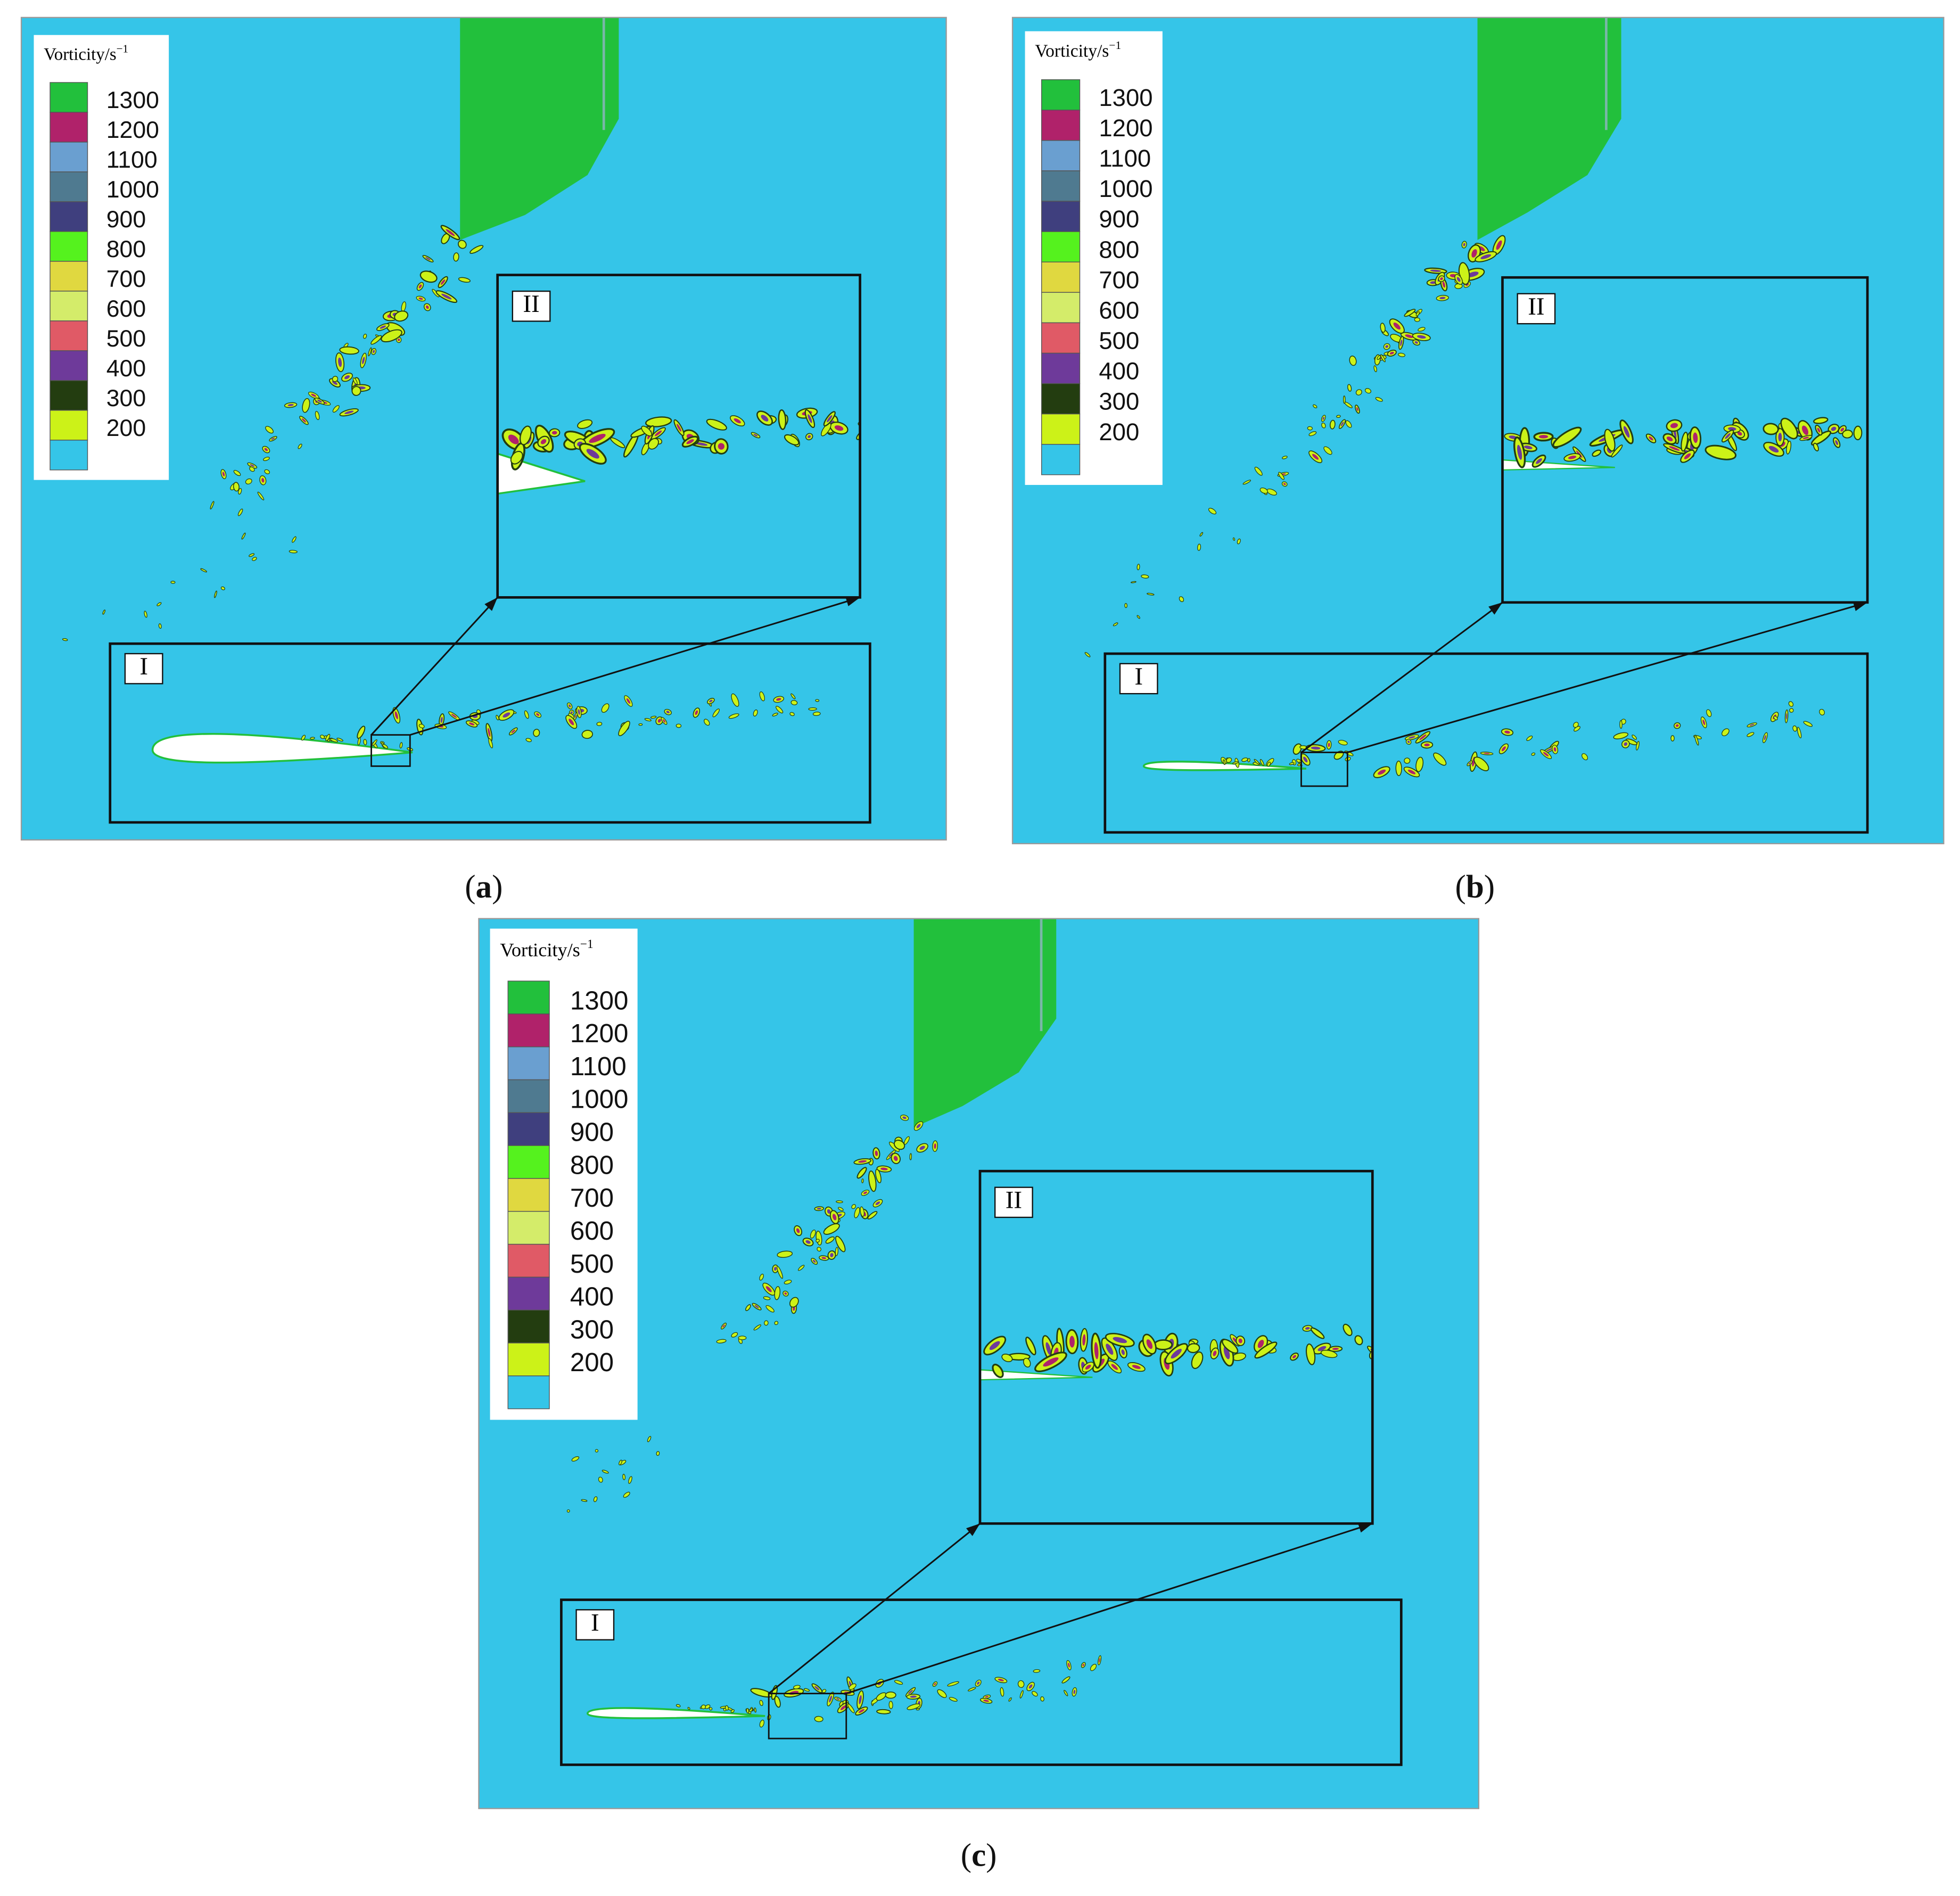 The width and height of the screenshot is (1960, 1896). I want to click on caption-letter: c, so click(978, 1856).